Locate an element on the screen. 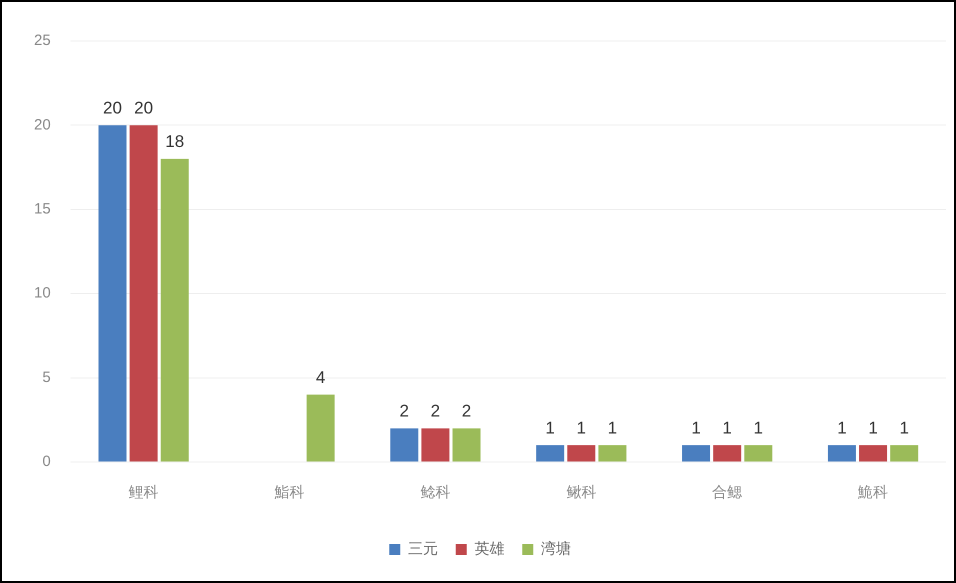 The height and width of the screenshot is (583, 956). y-tick-label: 15 is located at coordinates (42, 209).